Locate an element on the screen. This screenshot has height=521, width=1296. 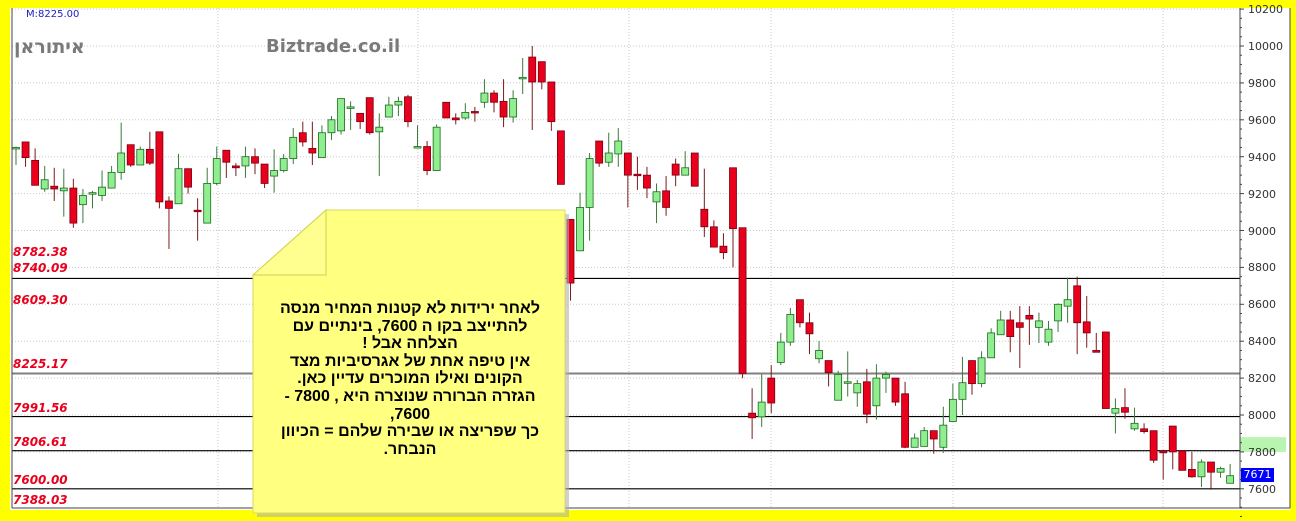
level-label: 8609.30 is located at coordinates (40, 299).